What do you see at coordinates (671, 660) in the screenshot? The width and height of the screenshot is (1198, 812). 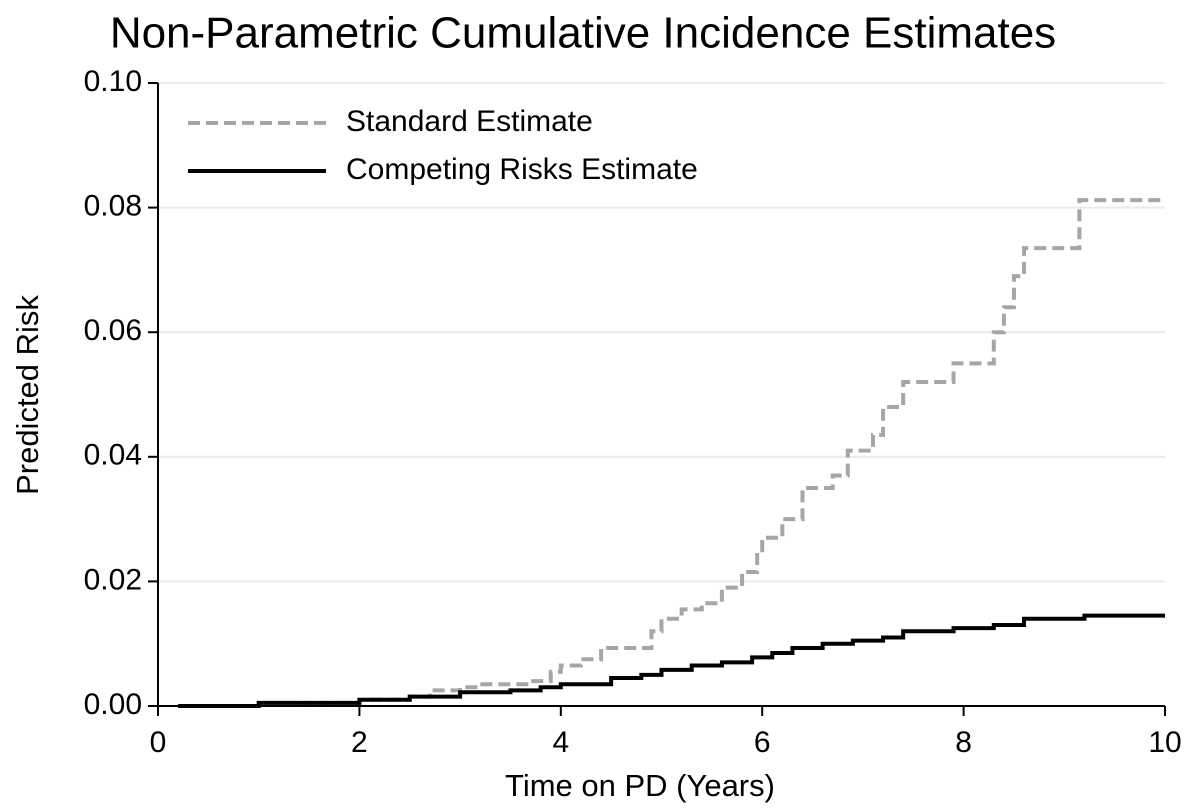 I see `series-line` at bounding box center [671, 660].